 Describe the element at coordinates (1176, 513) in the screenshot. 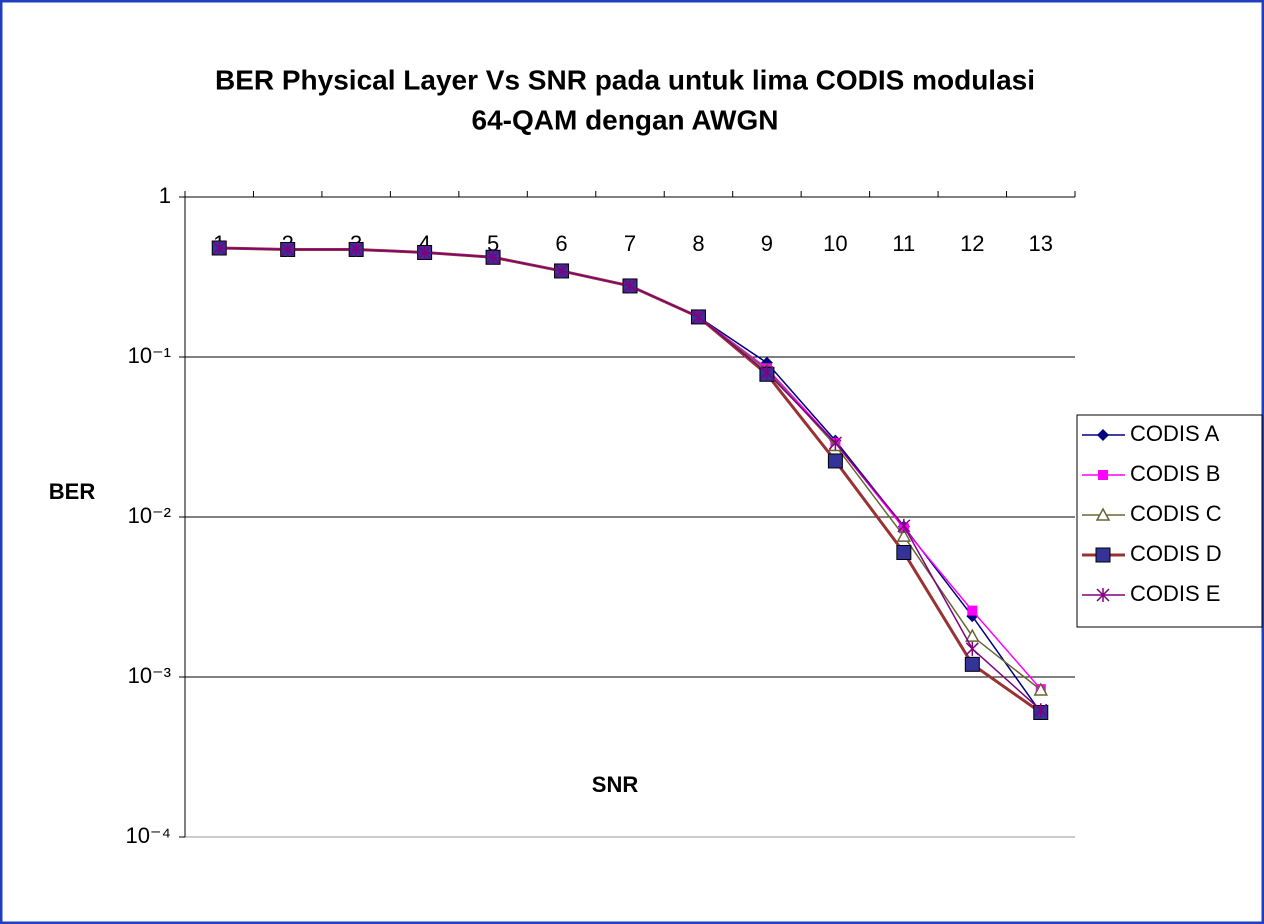

I see `legend-label: CODIS C` at that location.